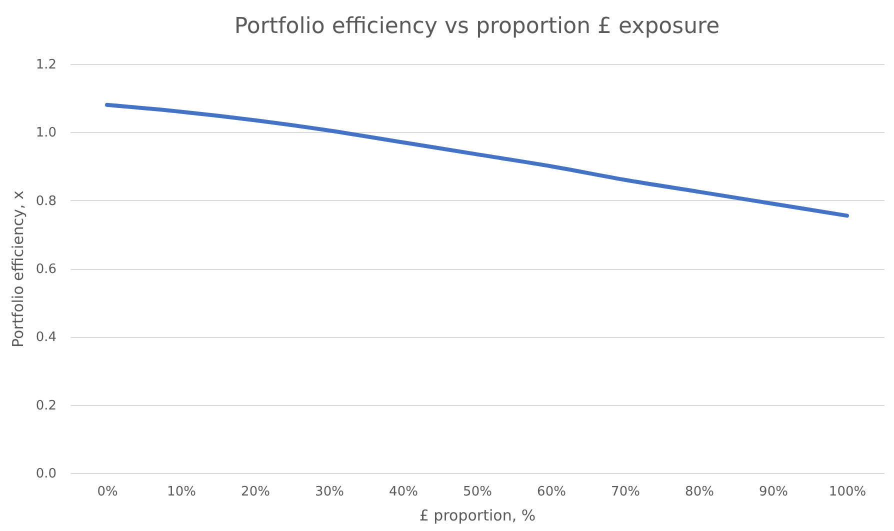  What do you see at coordinates (46, 269) in the screenshot?
I see `y-tick-label: 0.6` at bounding box center [46, 269].